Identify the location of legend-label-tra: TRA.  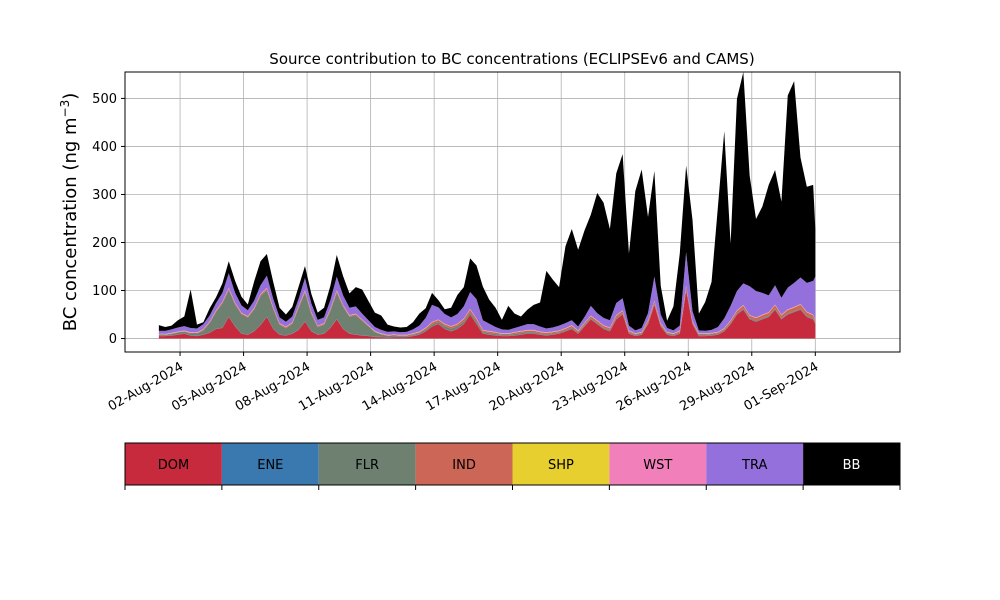
(754, 465).